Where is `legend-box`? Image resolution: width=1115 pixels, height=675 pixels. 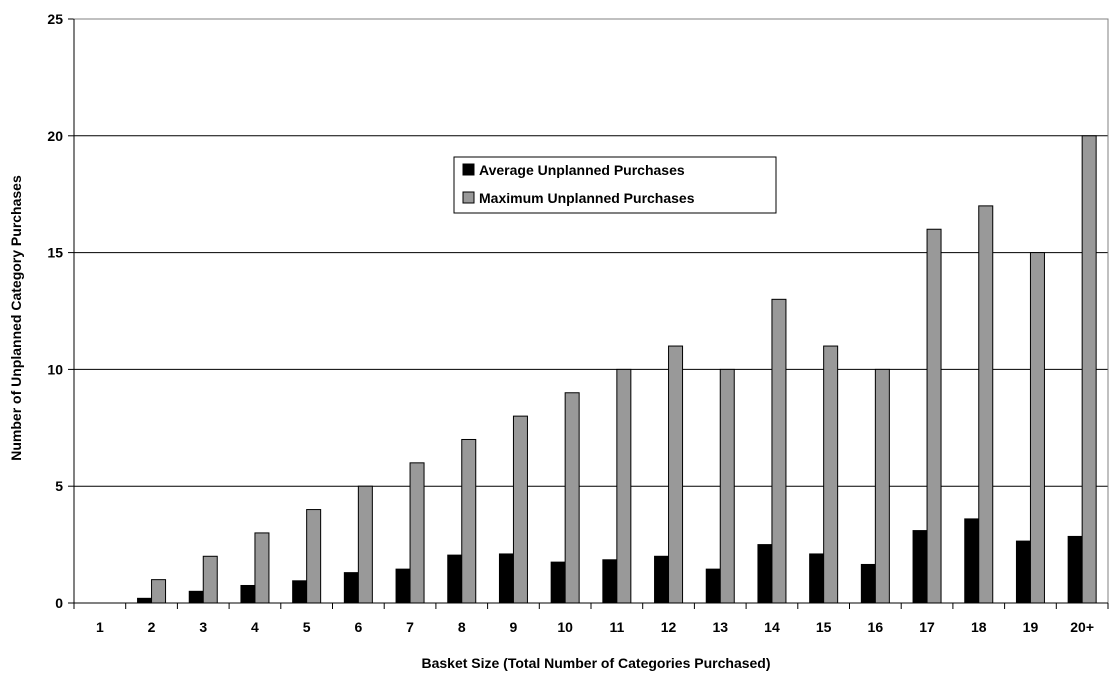
legend-box is located at coordinates (615, 185).